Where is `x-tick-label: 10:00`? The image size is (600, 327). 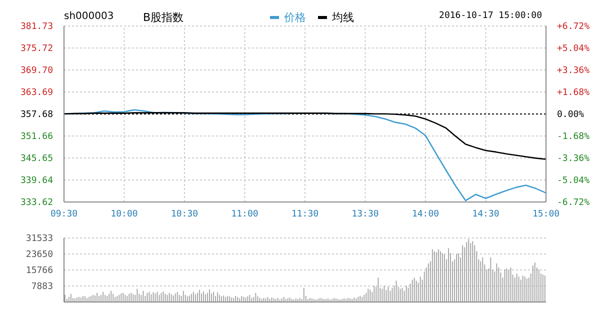 x-tick-label: 10:00 is located at coordinates (124, 214).